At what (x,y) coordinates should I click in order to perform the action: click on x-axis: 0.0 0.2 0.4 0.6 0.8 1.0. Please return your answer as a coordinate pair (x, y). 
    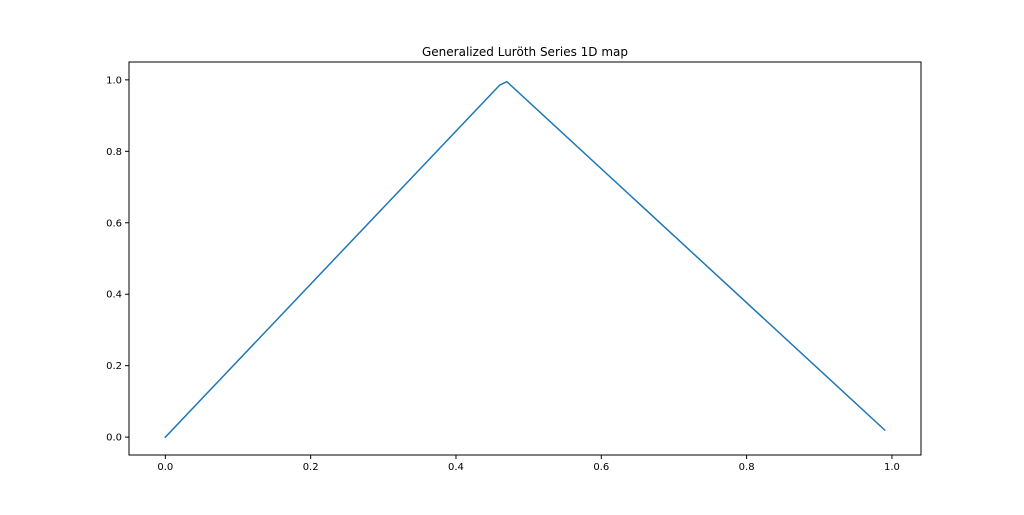
    Looking at the image, I should click on (528, 464).